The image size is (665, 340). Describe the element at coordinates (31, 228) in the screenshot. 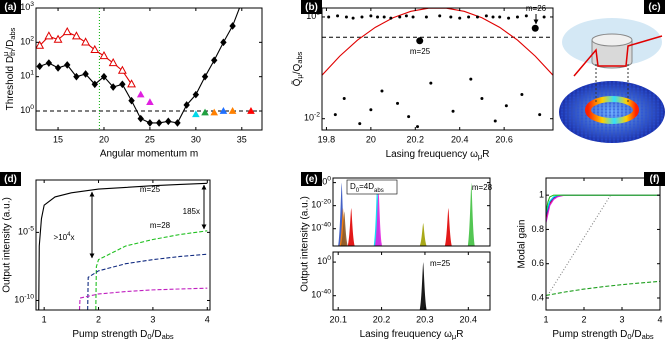

I see `label-part: -5` at that location.